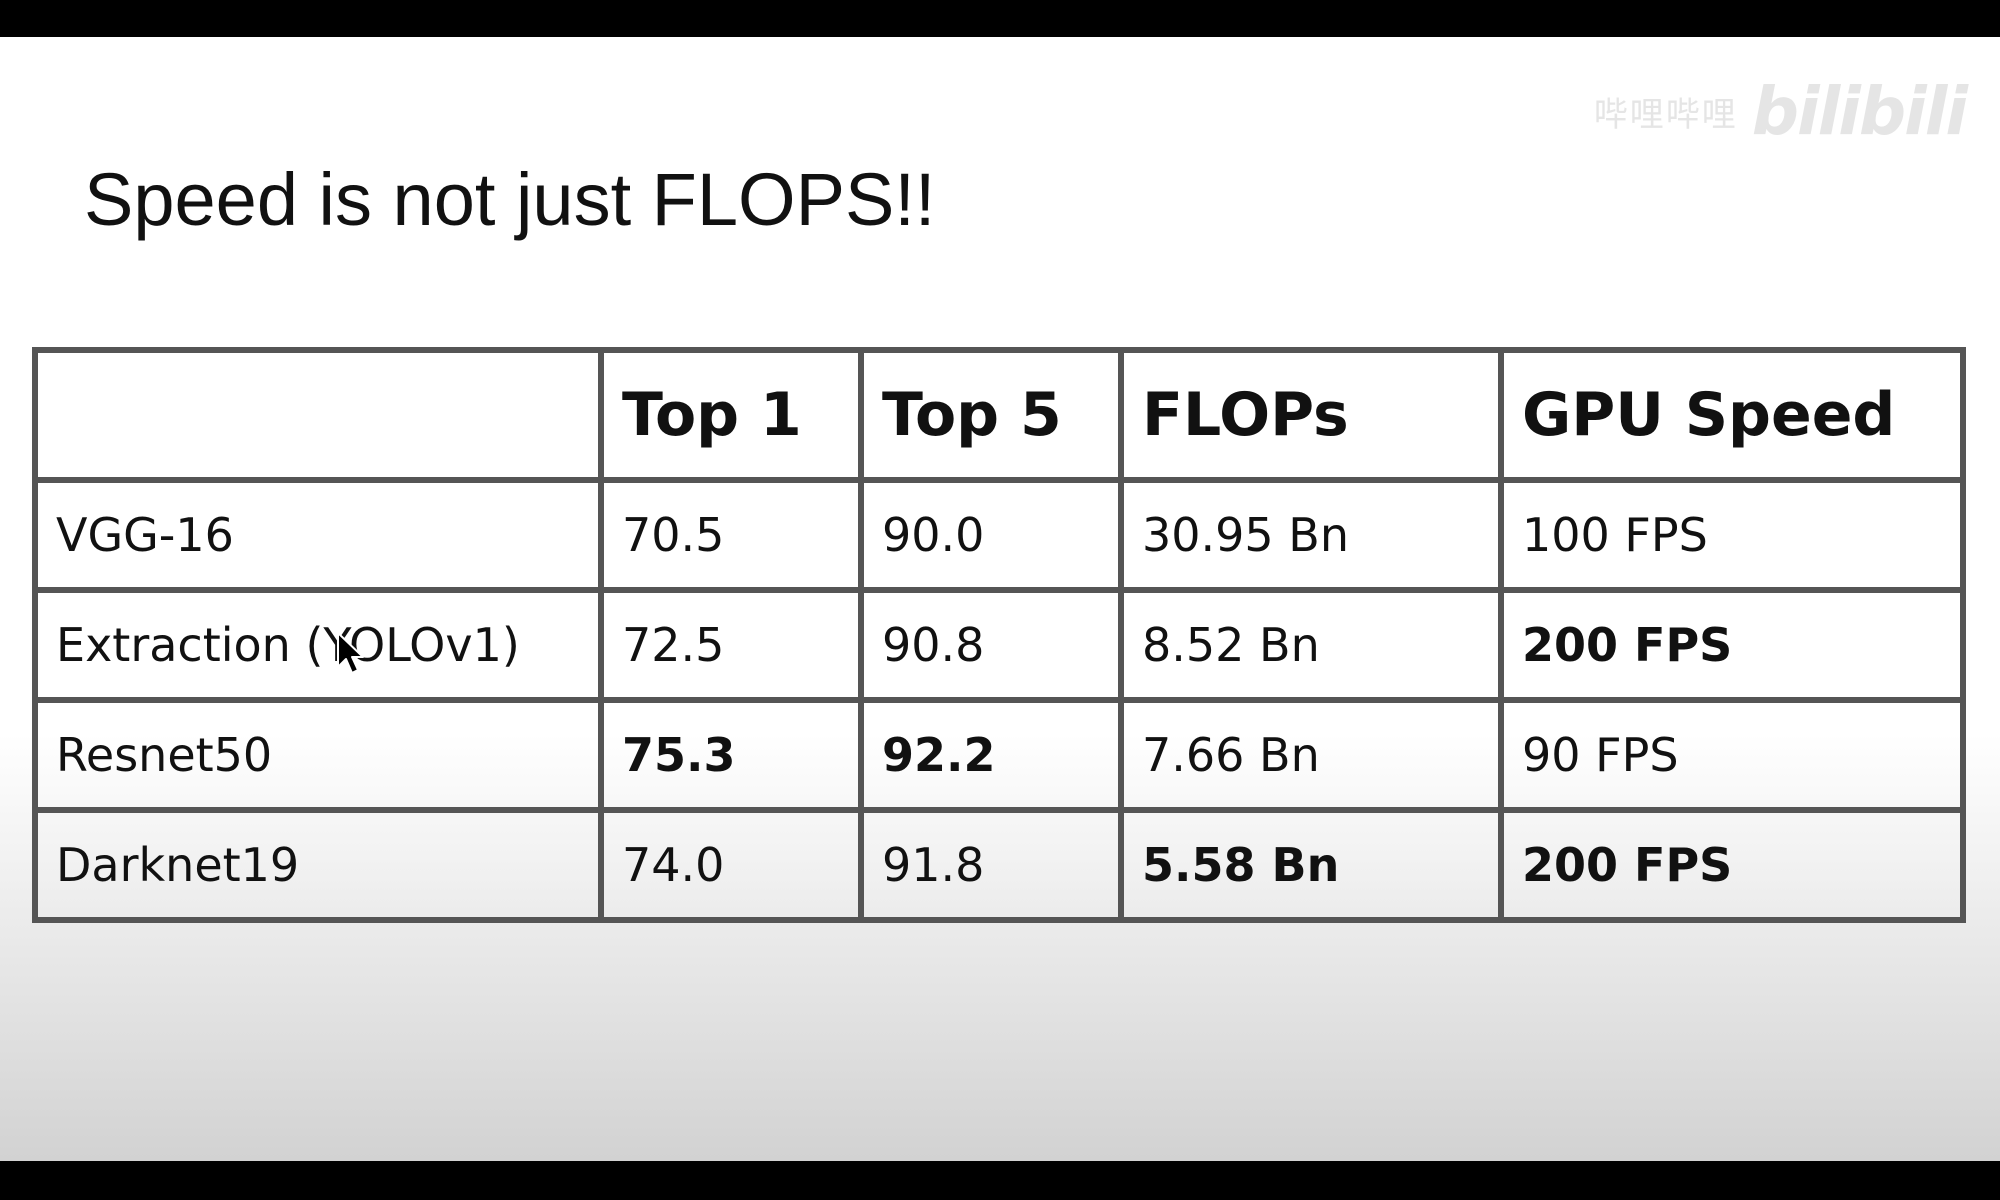  I want to click on flops-cell: 30.95 Bn, so click(1311, 535).